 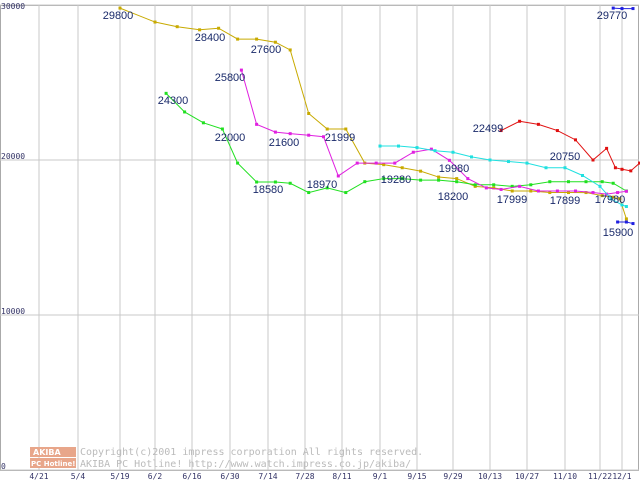 What do you see at coordinates (322, 185) in the screenshot?
I see `data-label-9: 18970` at bounding box center [322, 185].